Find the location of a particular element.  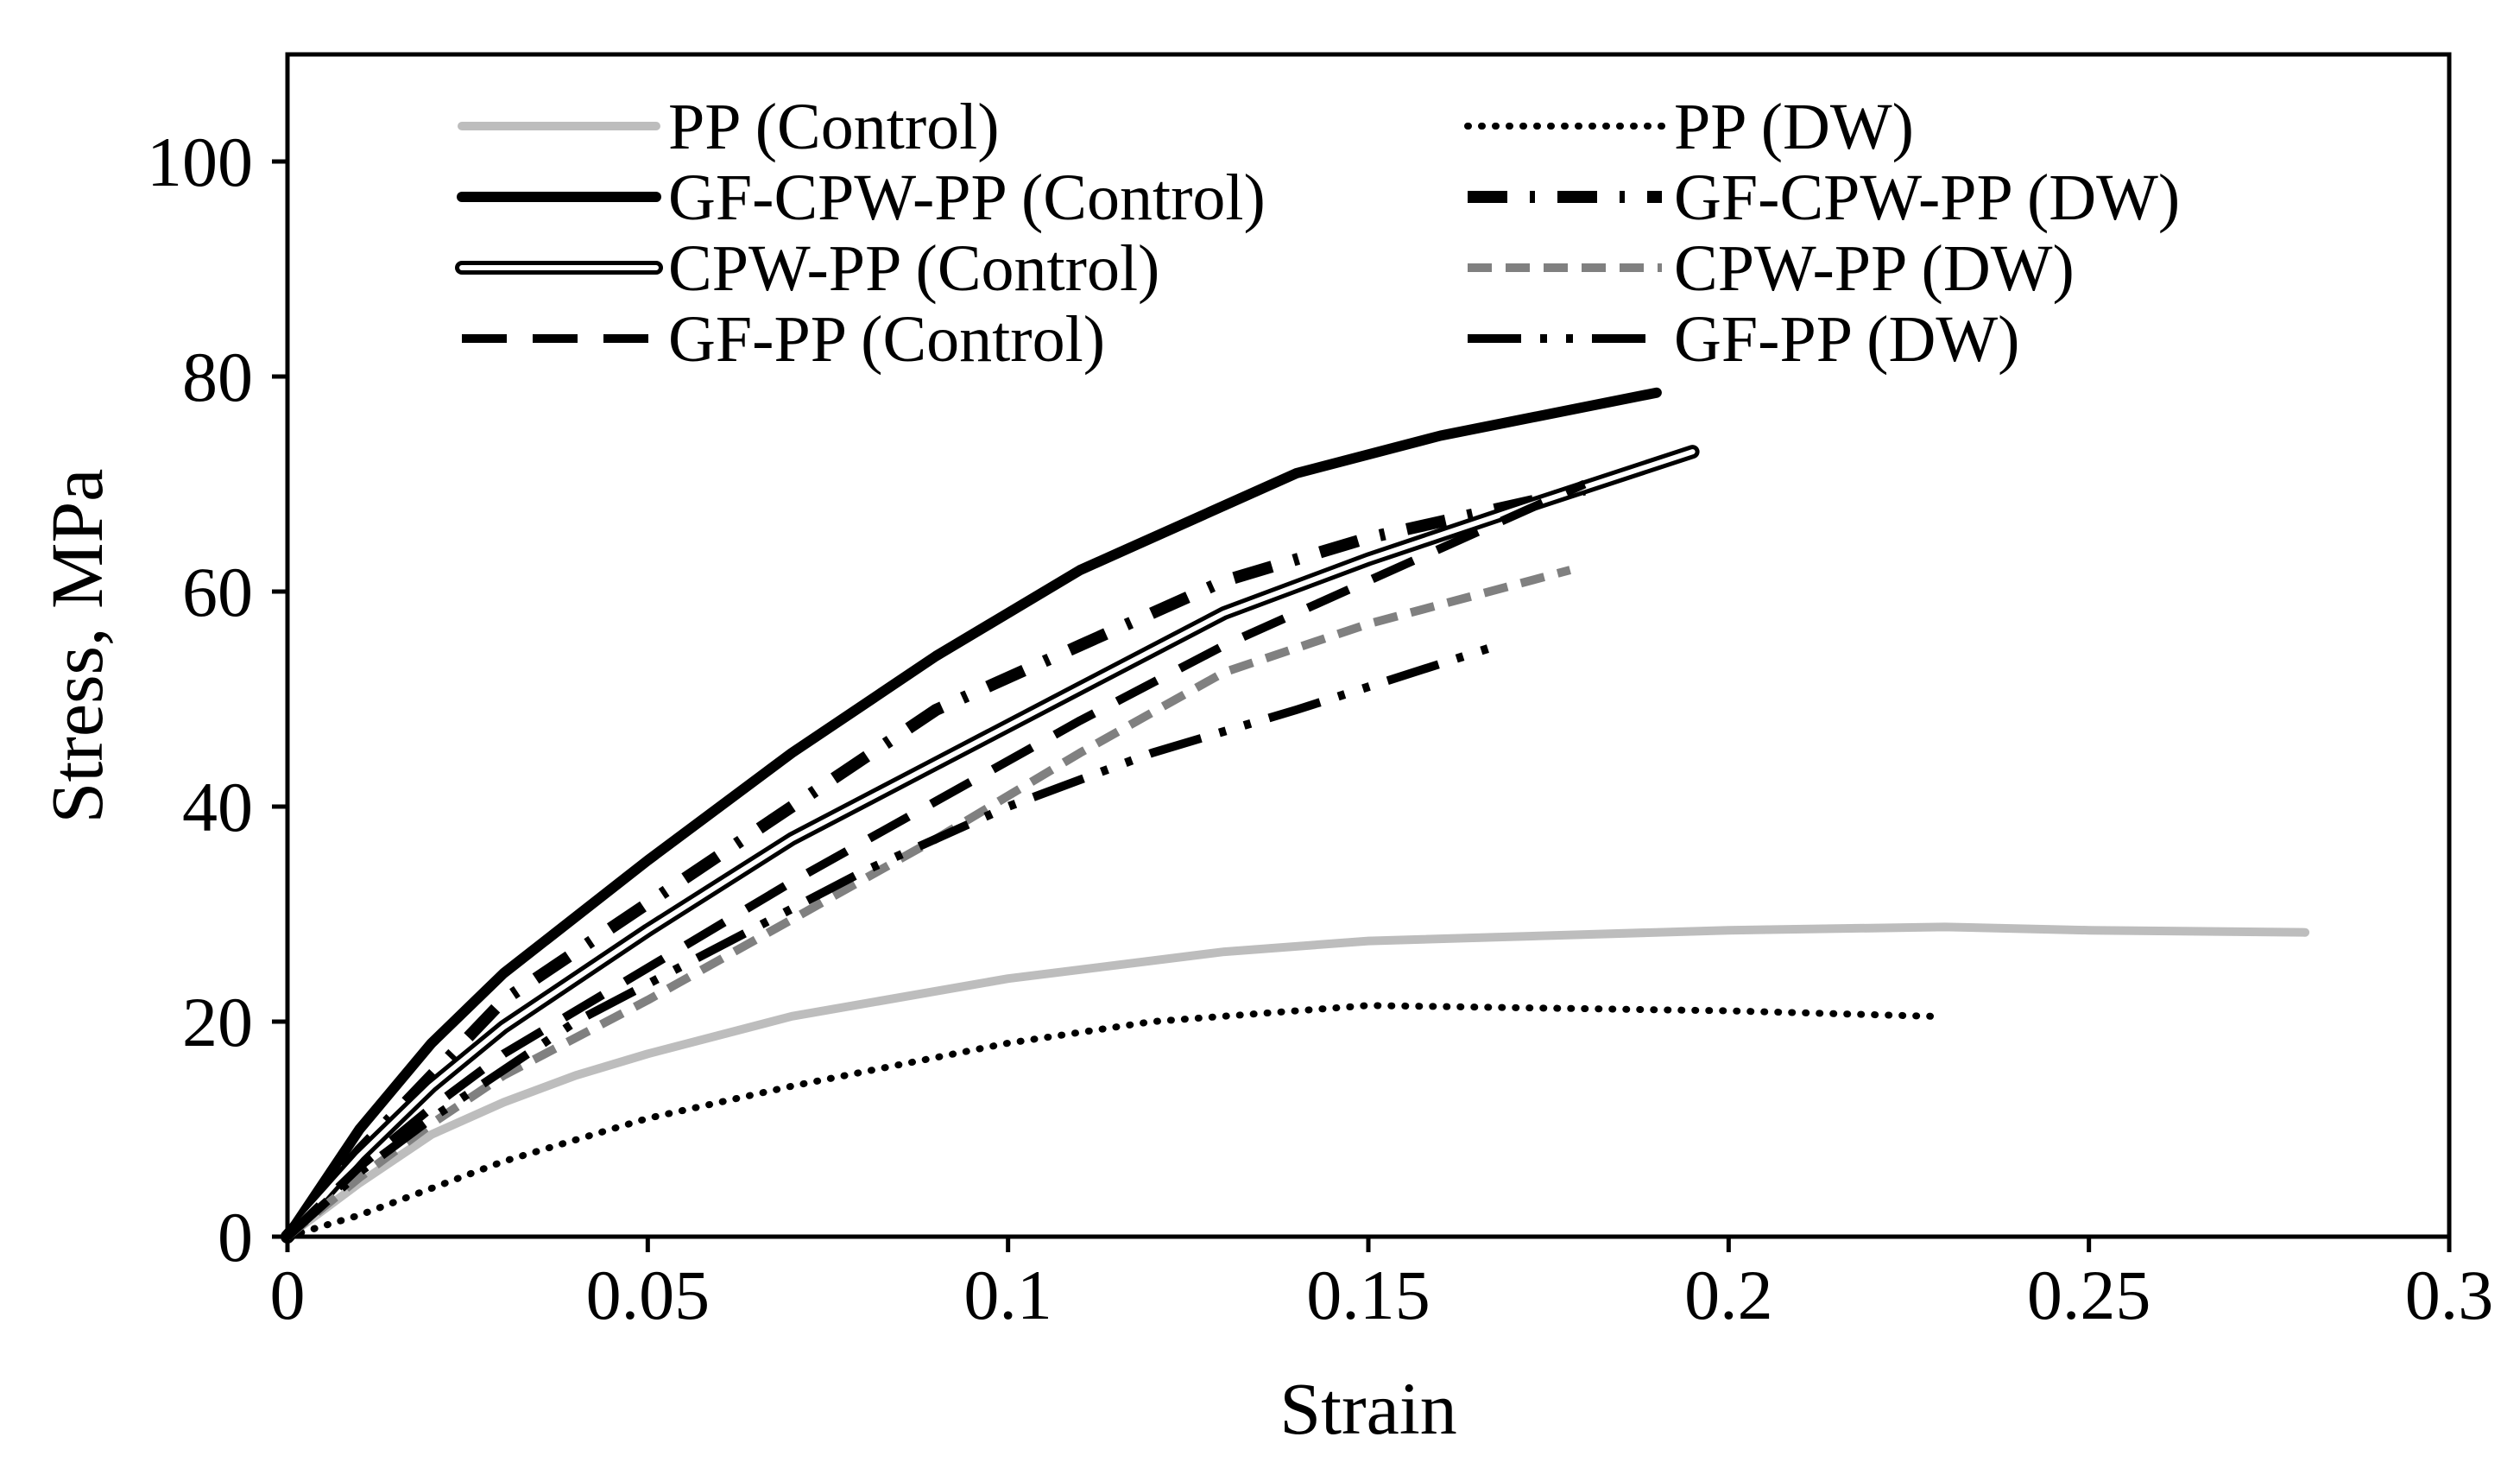

x-tick-label: 0.05 is located at coordinates (649, 1295).